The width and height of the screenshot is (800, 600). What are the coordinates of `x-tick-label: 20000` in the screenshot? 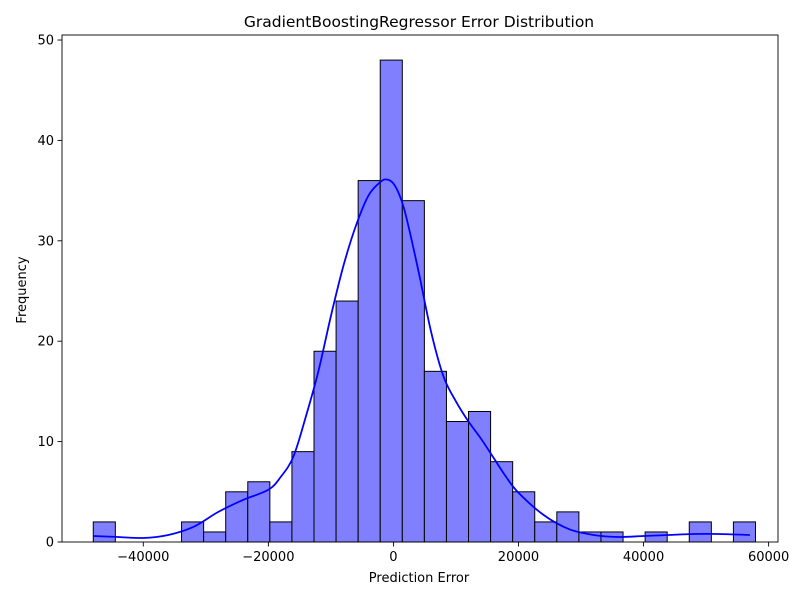 It's located at (518, 557).